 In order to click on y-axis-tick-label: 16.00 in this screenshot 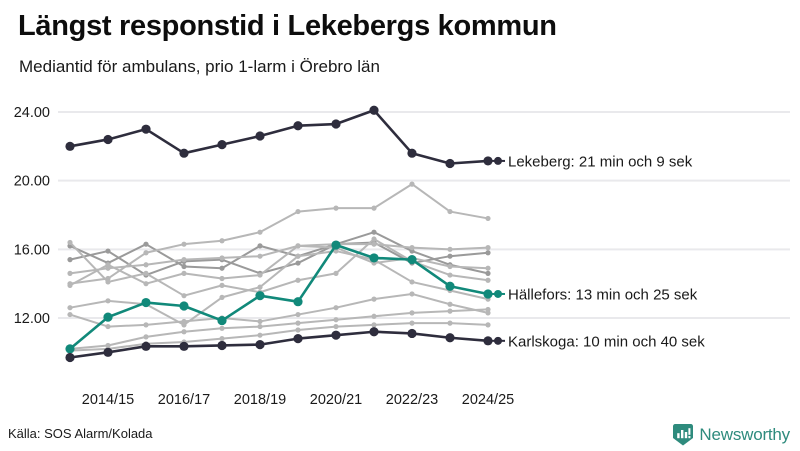, I will do `click(32, 250)`.